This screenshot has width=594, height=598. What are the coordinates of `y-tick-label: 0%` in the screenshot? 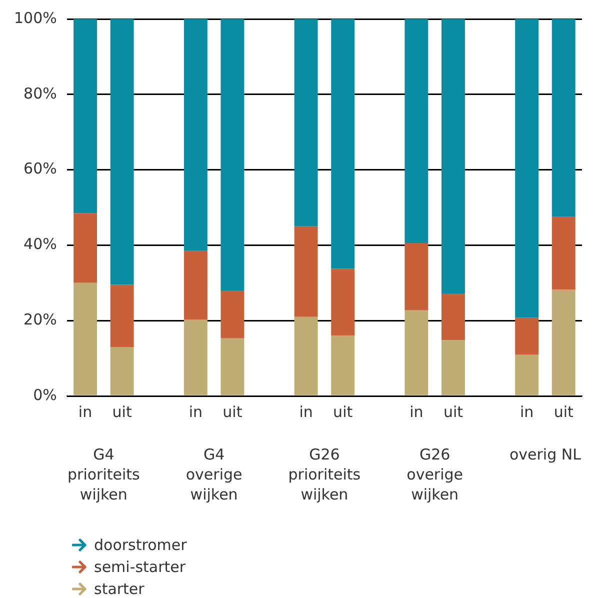 It's located at (45, 395).